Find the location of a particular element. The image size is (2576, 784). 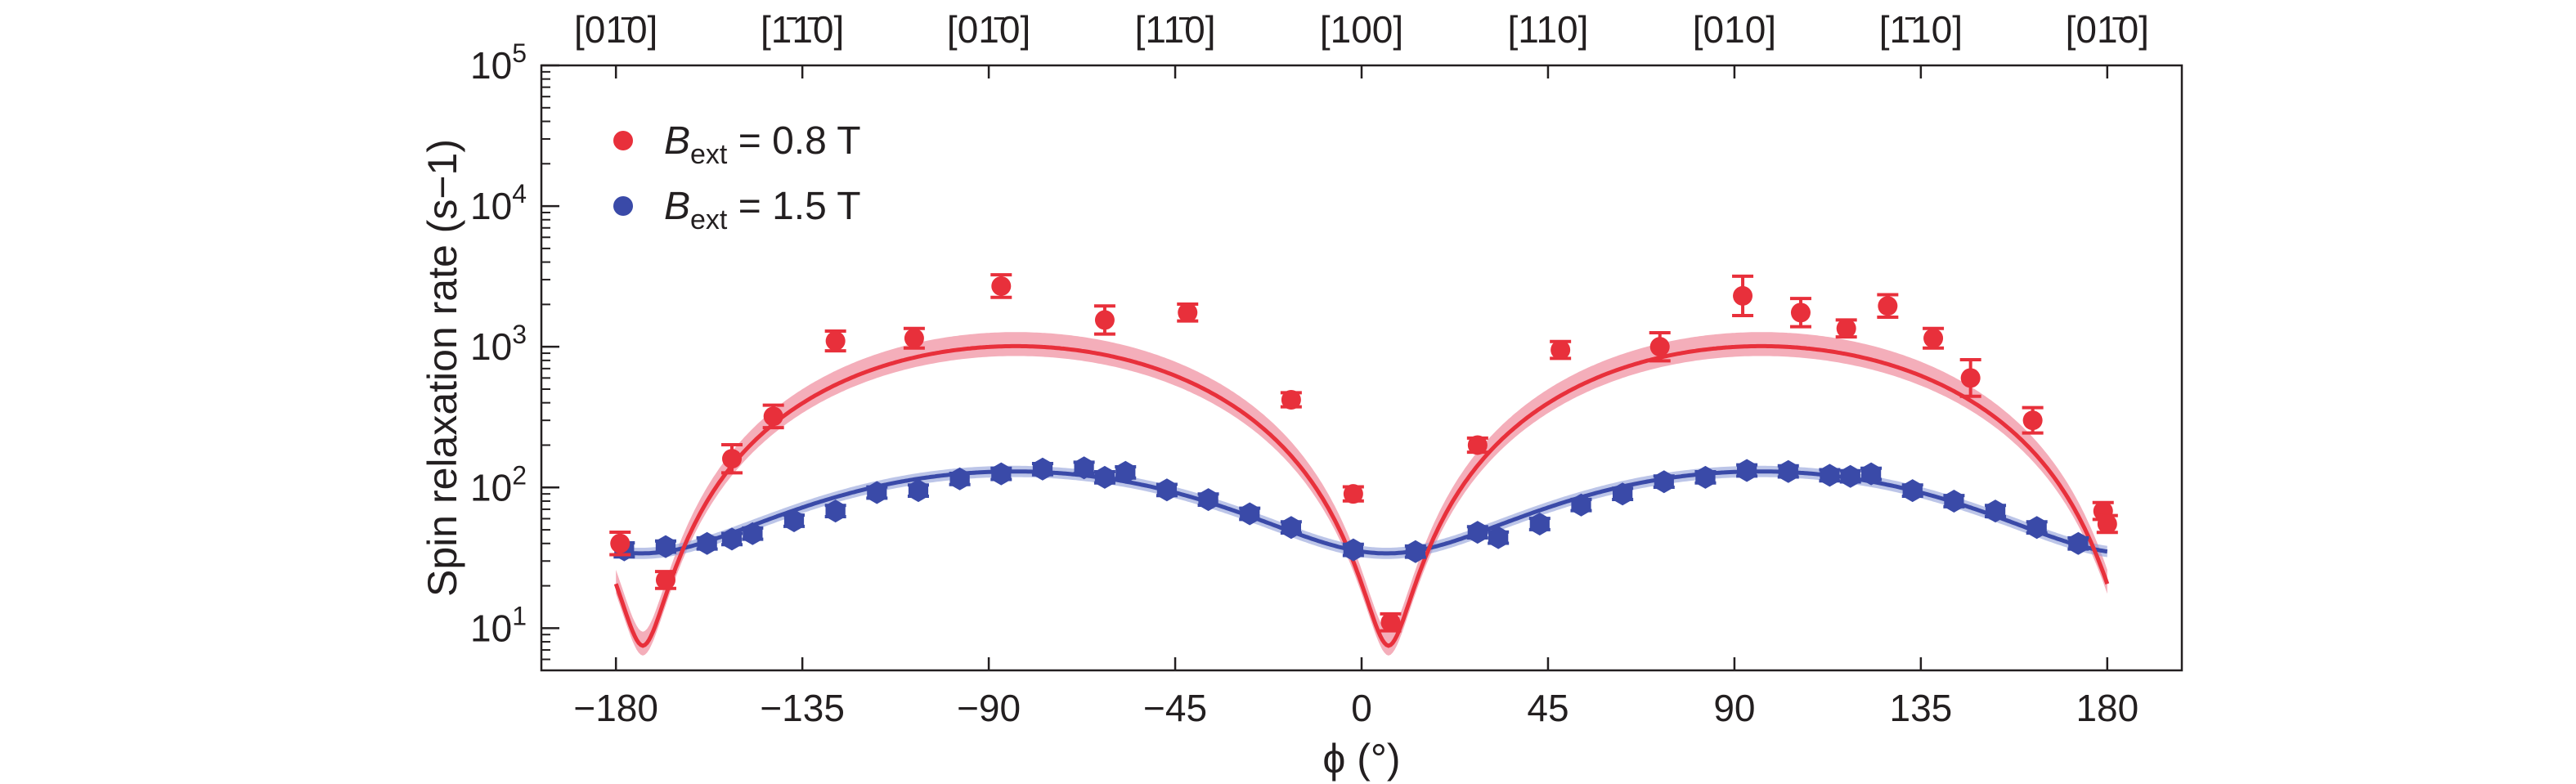

y-axis-title: Spin relaxation rate (s−1) is located at coordinates (443, 368).